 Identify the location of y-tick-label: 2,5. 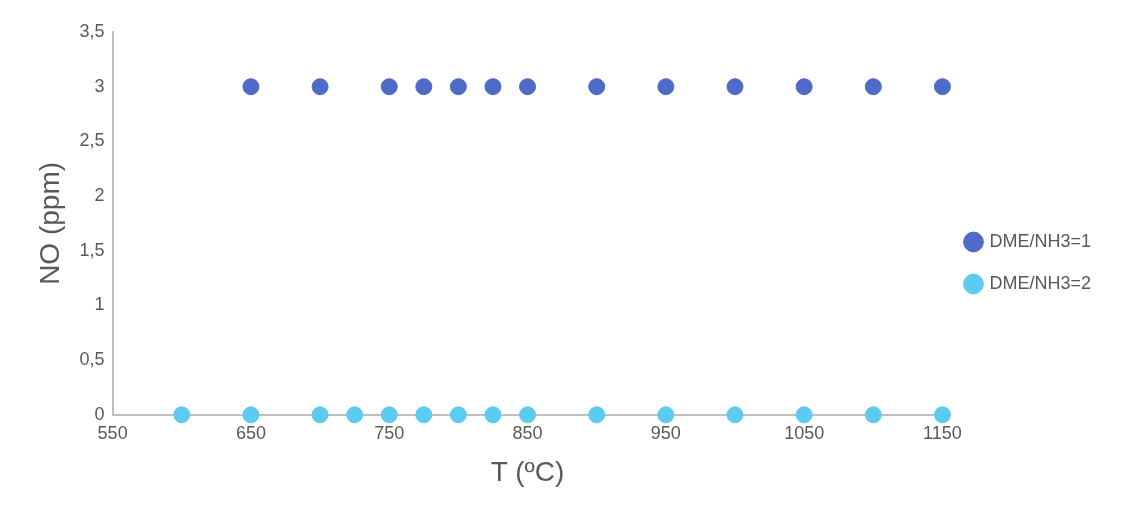
(92, 140).